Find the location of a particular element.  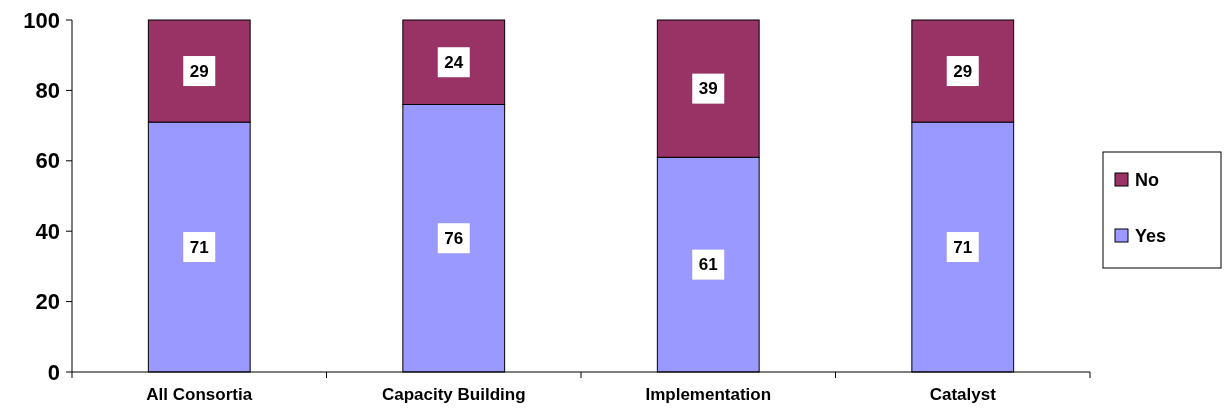

x-tick-label: Capacity Building is located at coordinates (453, 394).